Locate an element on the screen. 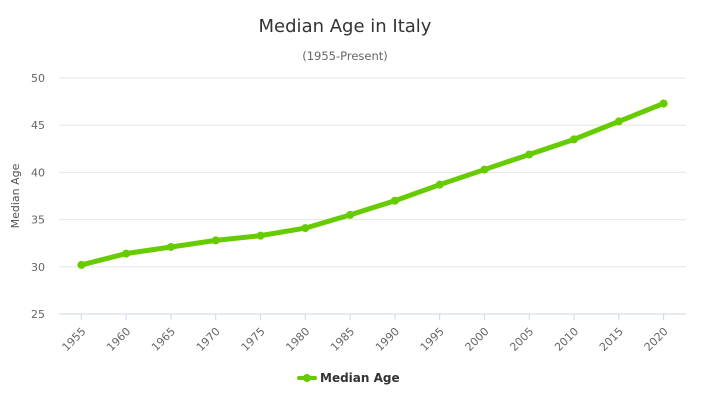 The width and height of the screenshot is (705, 404). legend-swatch-marker is located at coordinates (307, 378).